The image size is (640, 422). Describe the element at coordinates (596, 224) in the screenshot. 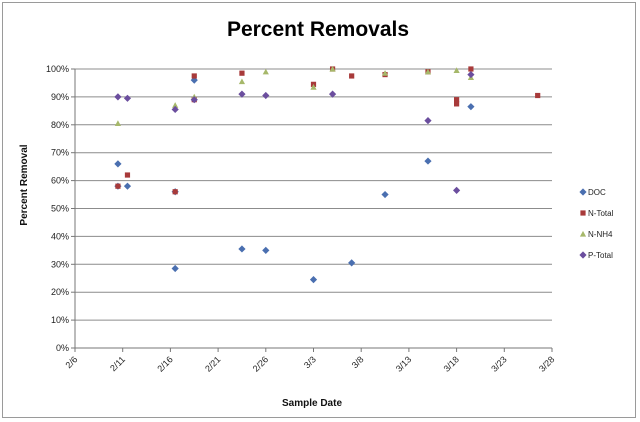

I see `legend: DOC N-Total N-NH4 P-Total` at that location.